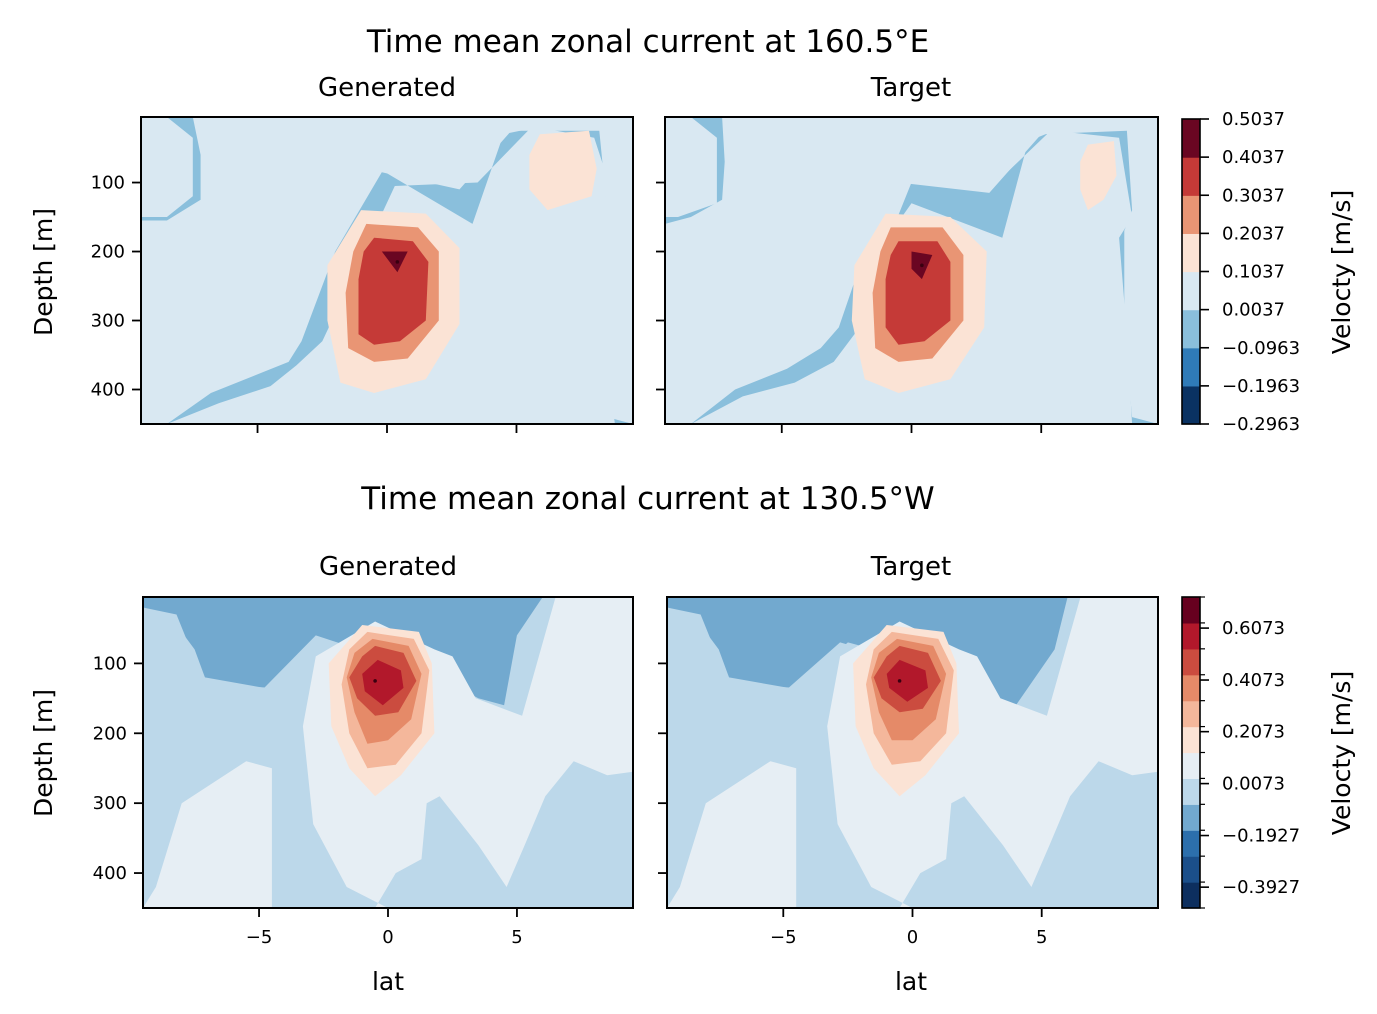 Image resolution: width=1377 pixels, height=1014 pixels. What do you see at coordinates (1261, 836) in the screenshot?
I see `colorbar-tick-label: −0.1927` at bounding box center [1261, 836].